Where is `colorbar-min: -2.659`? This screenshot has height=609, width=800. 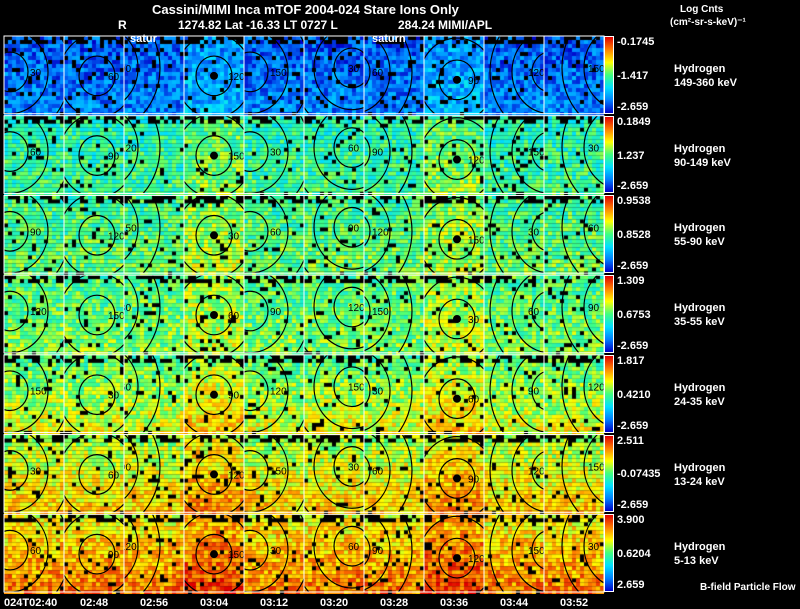
colorbar-min: -2.659 is located at coordinates (633, 106).